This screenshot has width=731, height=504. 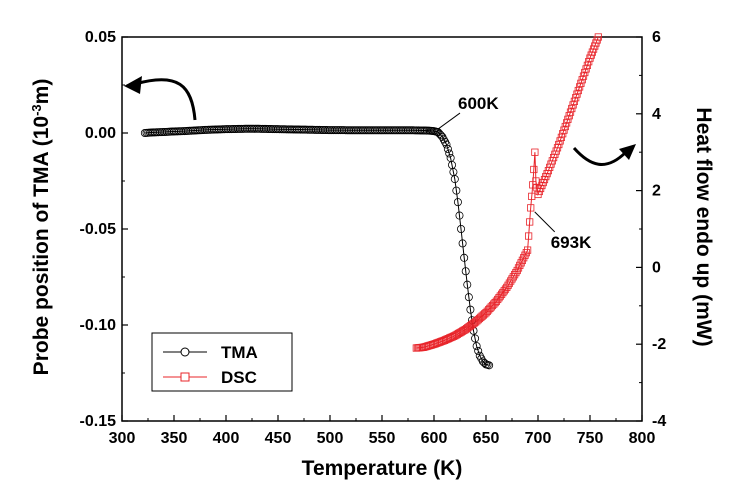 I want to click on x-tick-label: 750, so click(x=590, y=438).